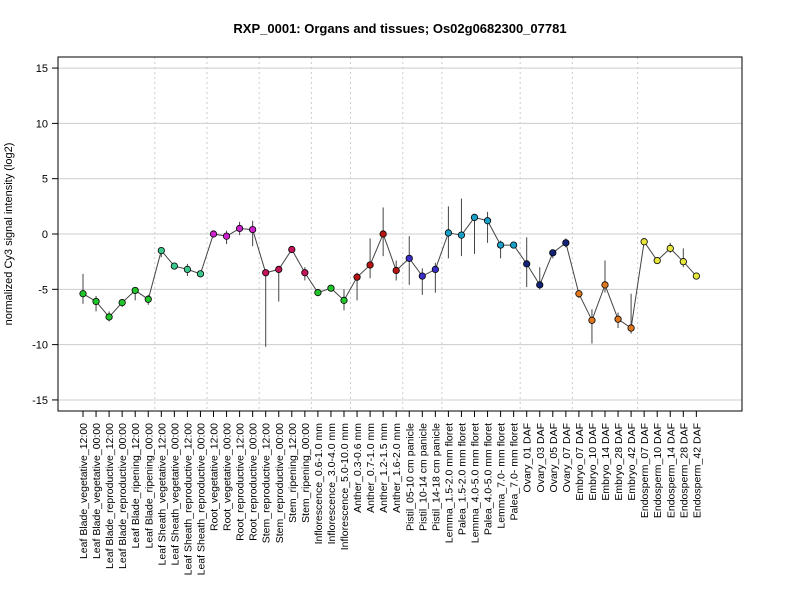 The width and height of the screenshot is (800, 600). What do you see at coordinates (123, 496) in the screenshot?
I see `x-tick-label: Leaf Blade_reproductive_00:00` at bounding box center [123, 496].